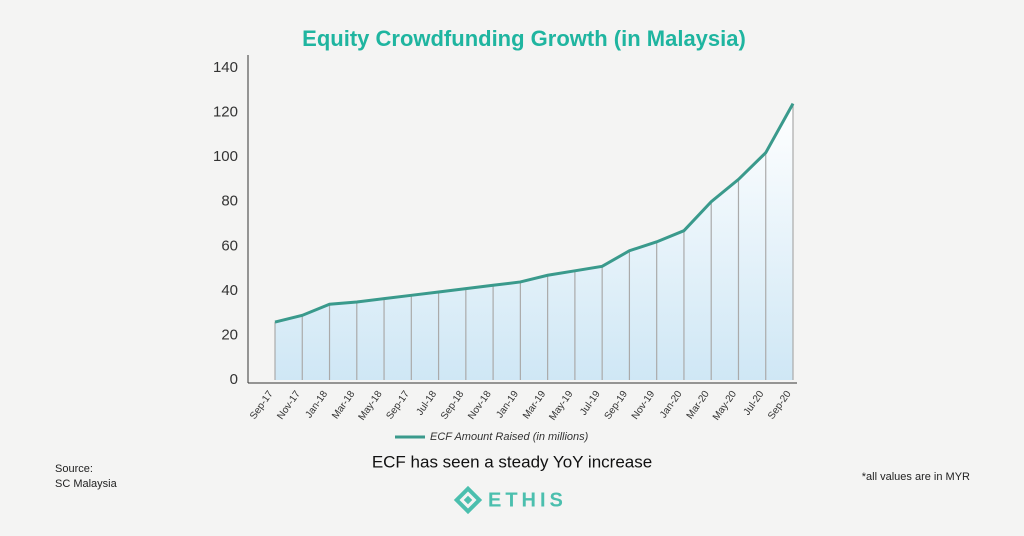 The image size is (1024, 536). What do you see at coordinates (644, 405) in the screenshot?
I see `x-tick-label: Nov-19` at bounding box center [644, 405].